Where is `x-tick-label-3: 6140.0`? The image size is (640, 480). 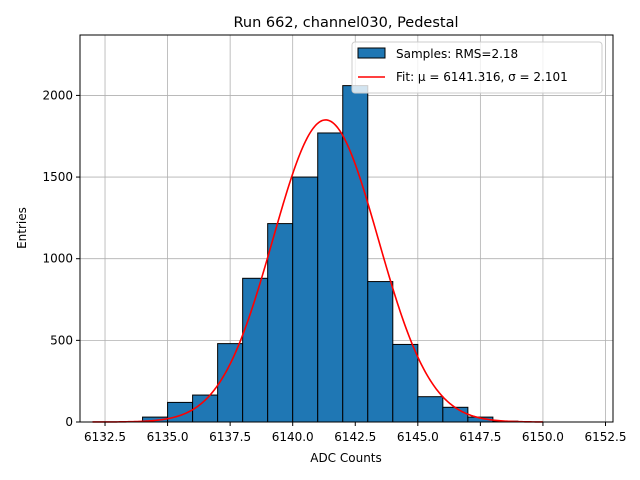 x-tick-label-3: 6140.0 is located at coordinates (293, 437).